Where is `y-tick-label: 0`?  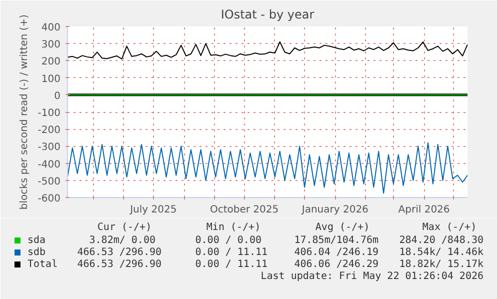 y-tick-label: 0 is located at coordinates (57, 96).